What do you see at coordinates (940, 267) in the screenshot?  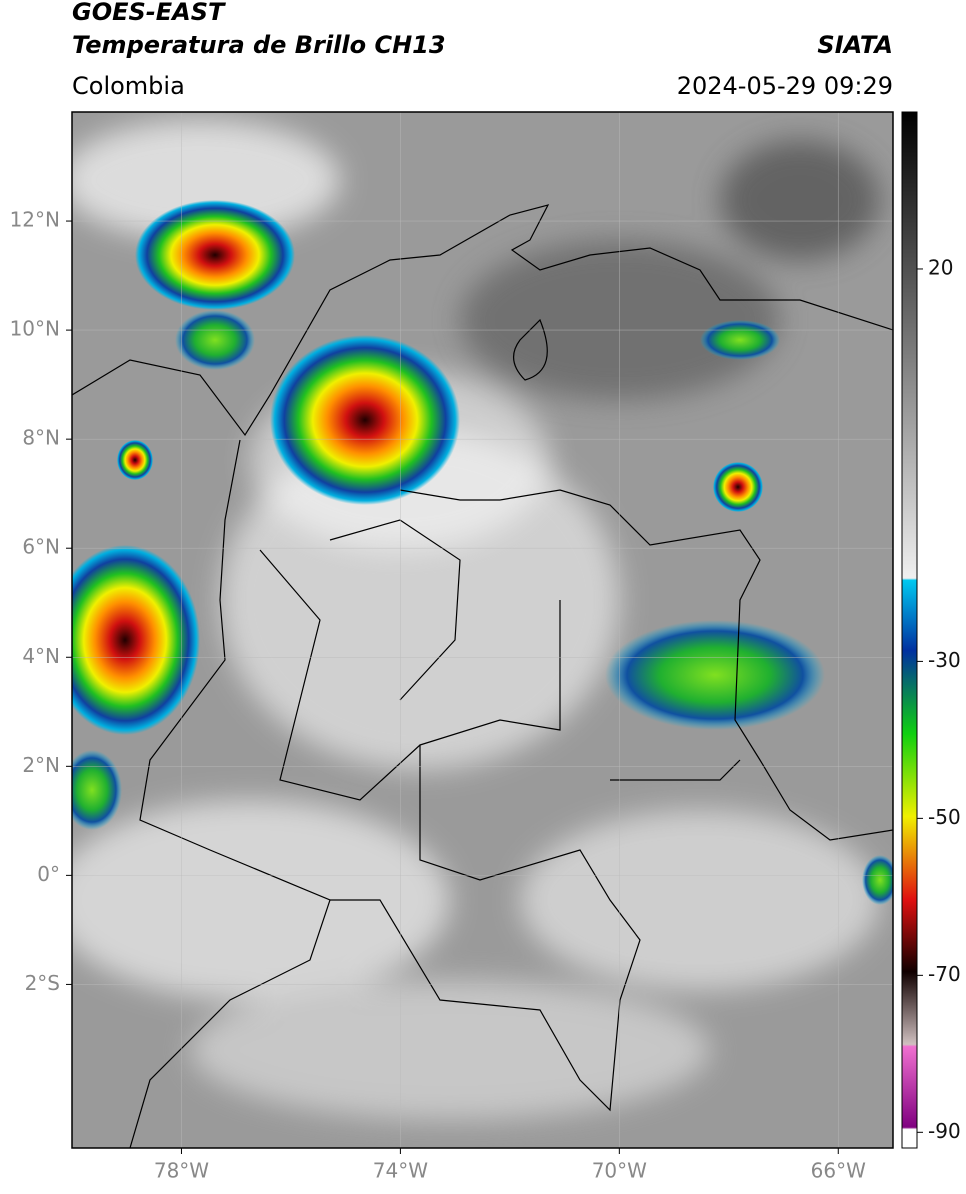 I see `colorbar-tick-label: 20` at bounding box center [940, 267].